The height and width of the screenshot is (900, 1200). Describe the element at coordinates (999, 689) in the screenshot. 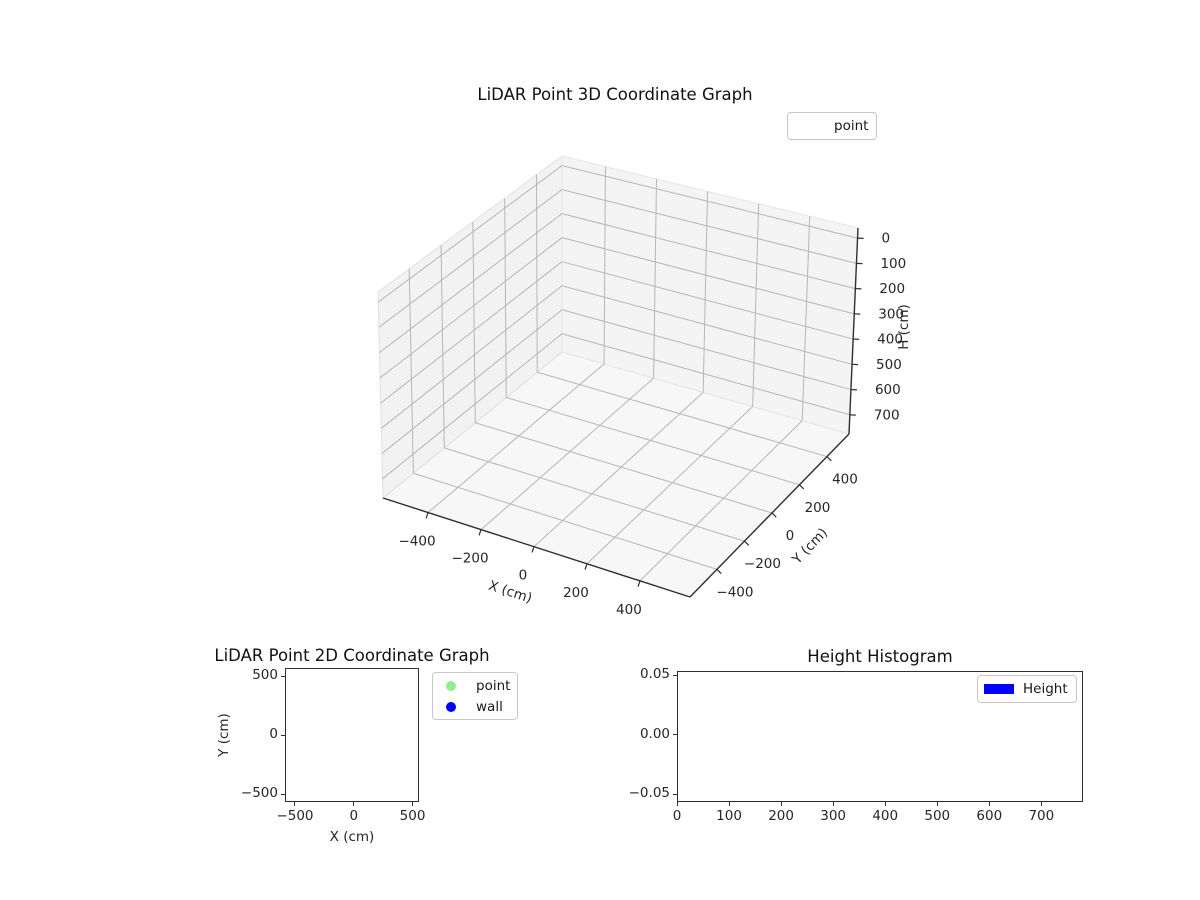

I see `legend-rect-marker` at that location.